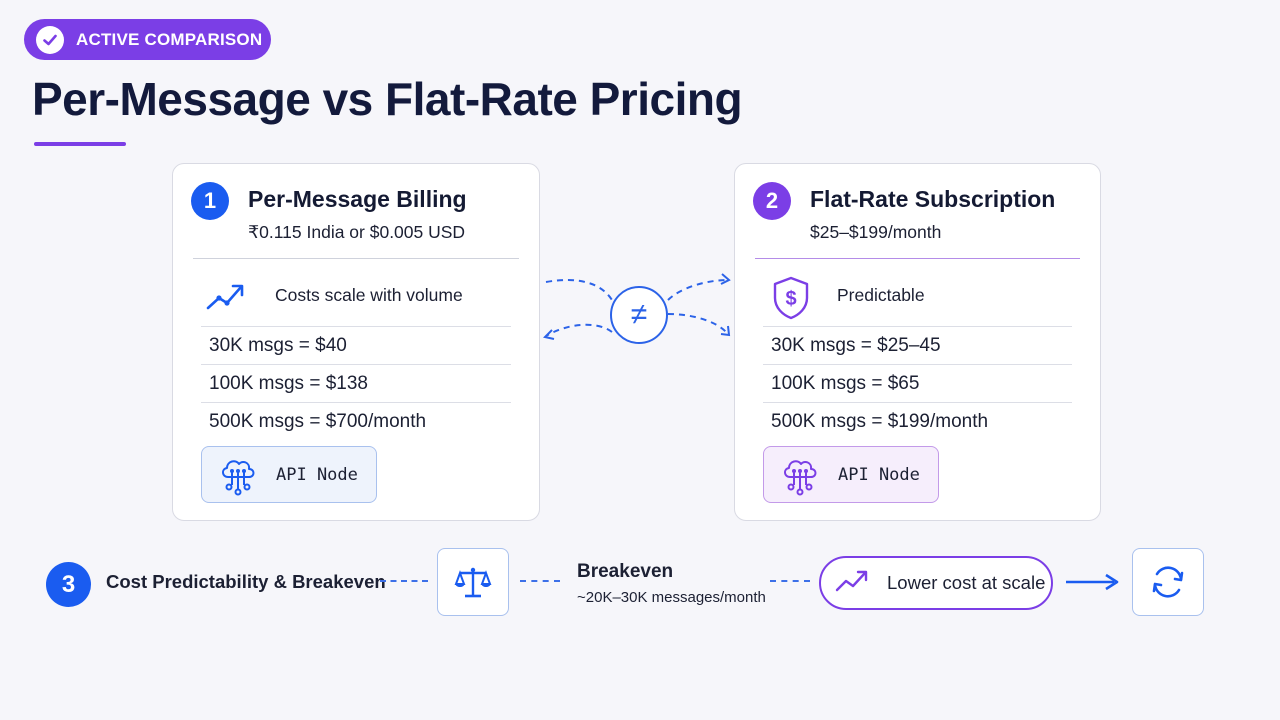  What do you see at coordinates (917, 421) in the screenshot?
I see `cost-row: 500K msgs = $199/month` at bounding box center [917, 421].